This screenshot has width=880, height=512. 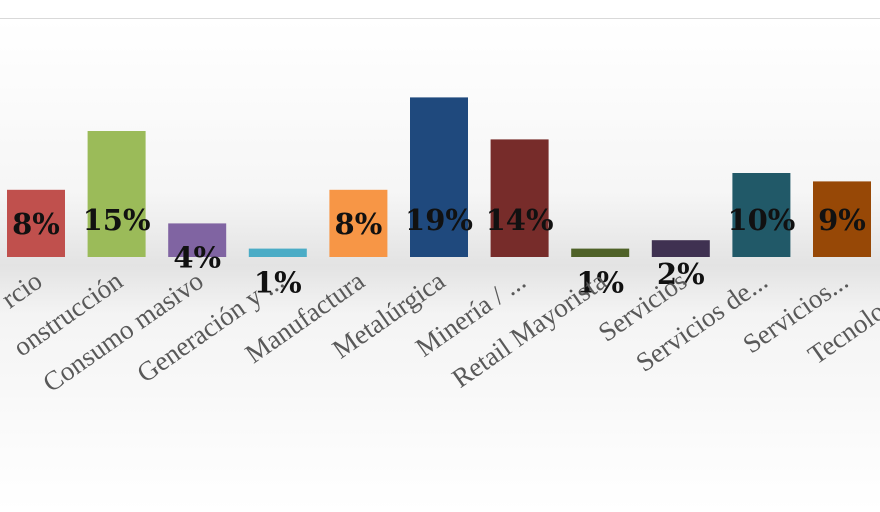 I want to click on value-label: 4%, so click(x=197, y=257).